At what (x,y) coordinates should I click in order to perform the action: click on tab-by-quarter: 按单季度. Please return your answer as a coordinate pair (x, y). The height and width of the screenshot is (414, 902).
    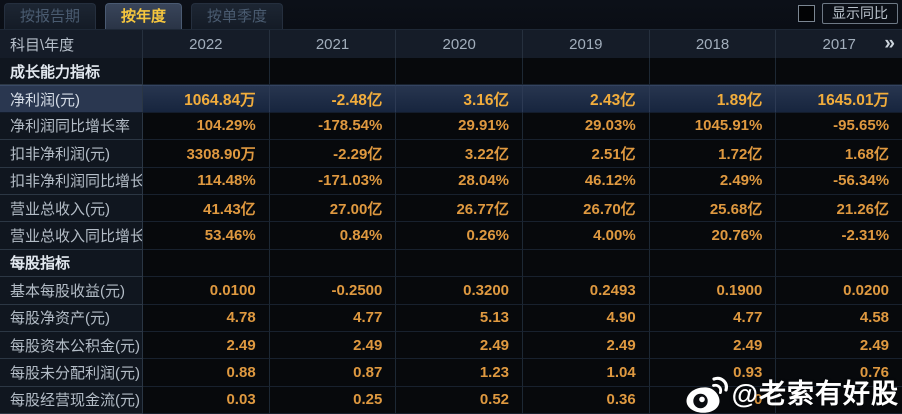
    Looking at the image, I should click on (237, 16).